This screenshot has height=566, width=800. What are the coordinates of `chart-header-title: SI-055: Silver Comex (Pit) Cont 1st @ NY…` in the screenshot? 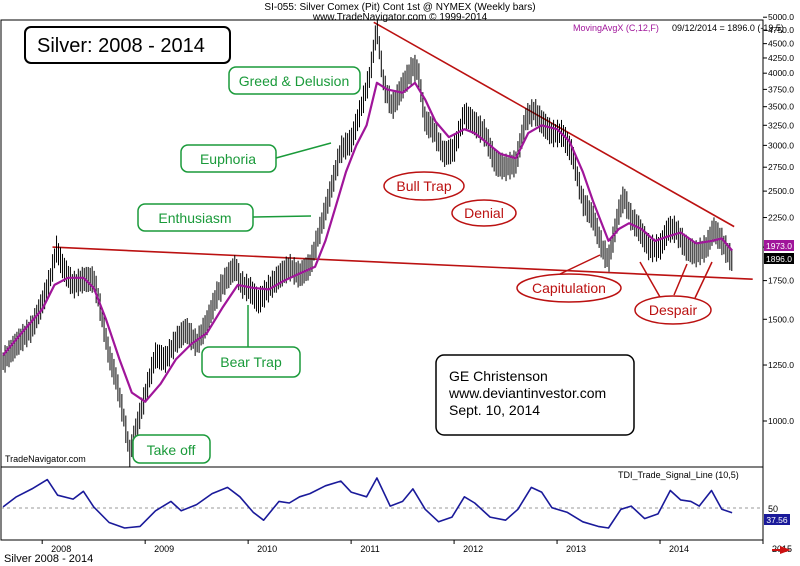 It's located at (399, 7).